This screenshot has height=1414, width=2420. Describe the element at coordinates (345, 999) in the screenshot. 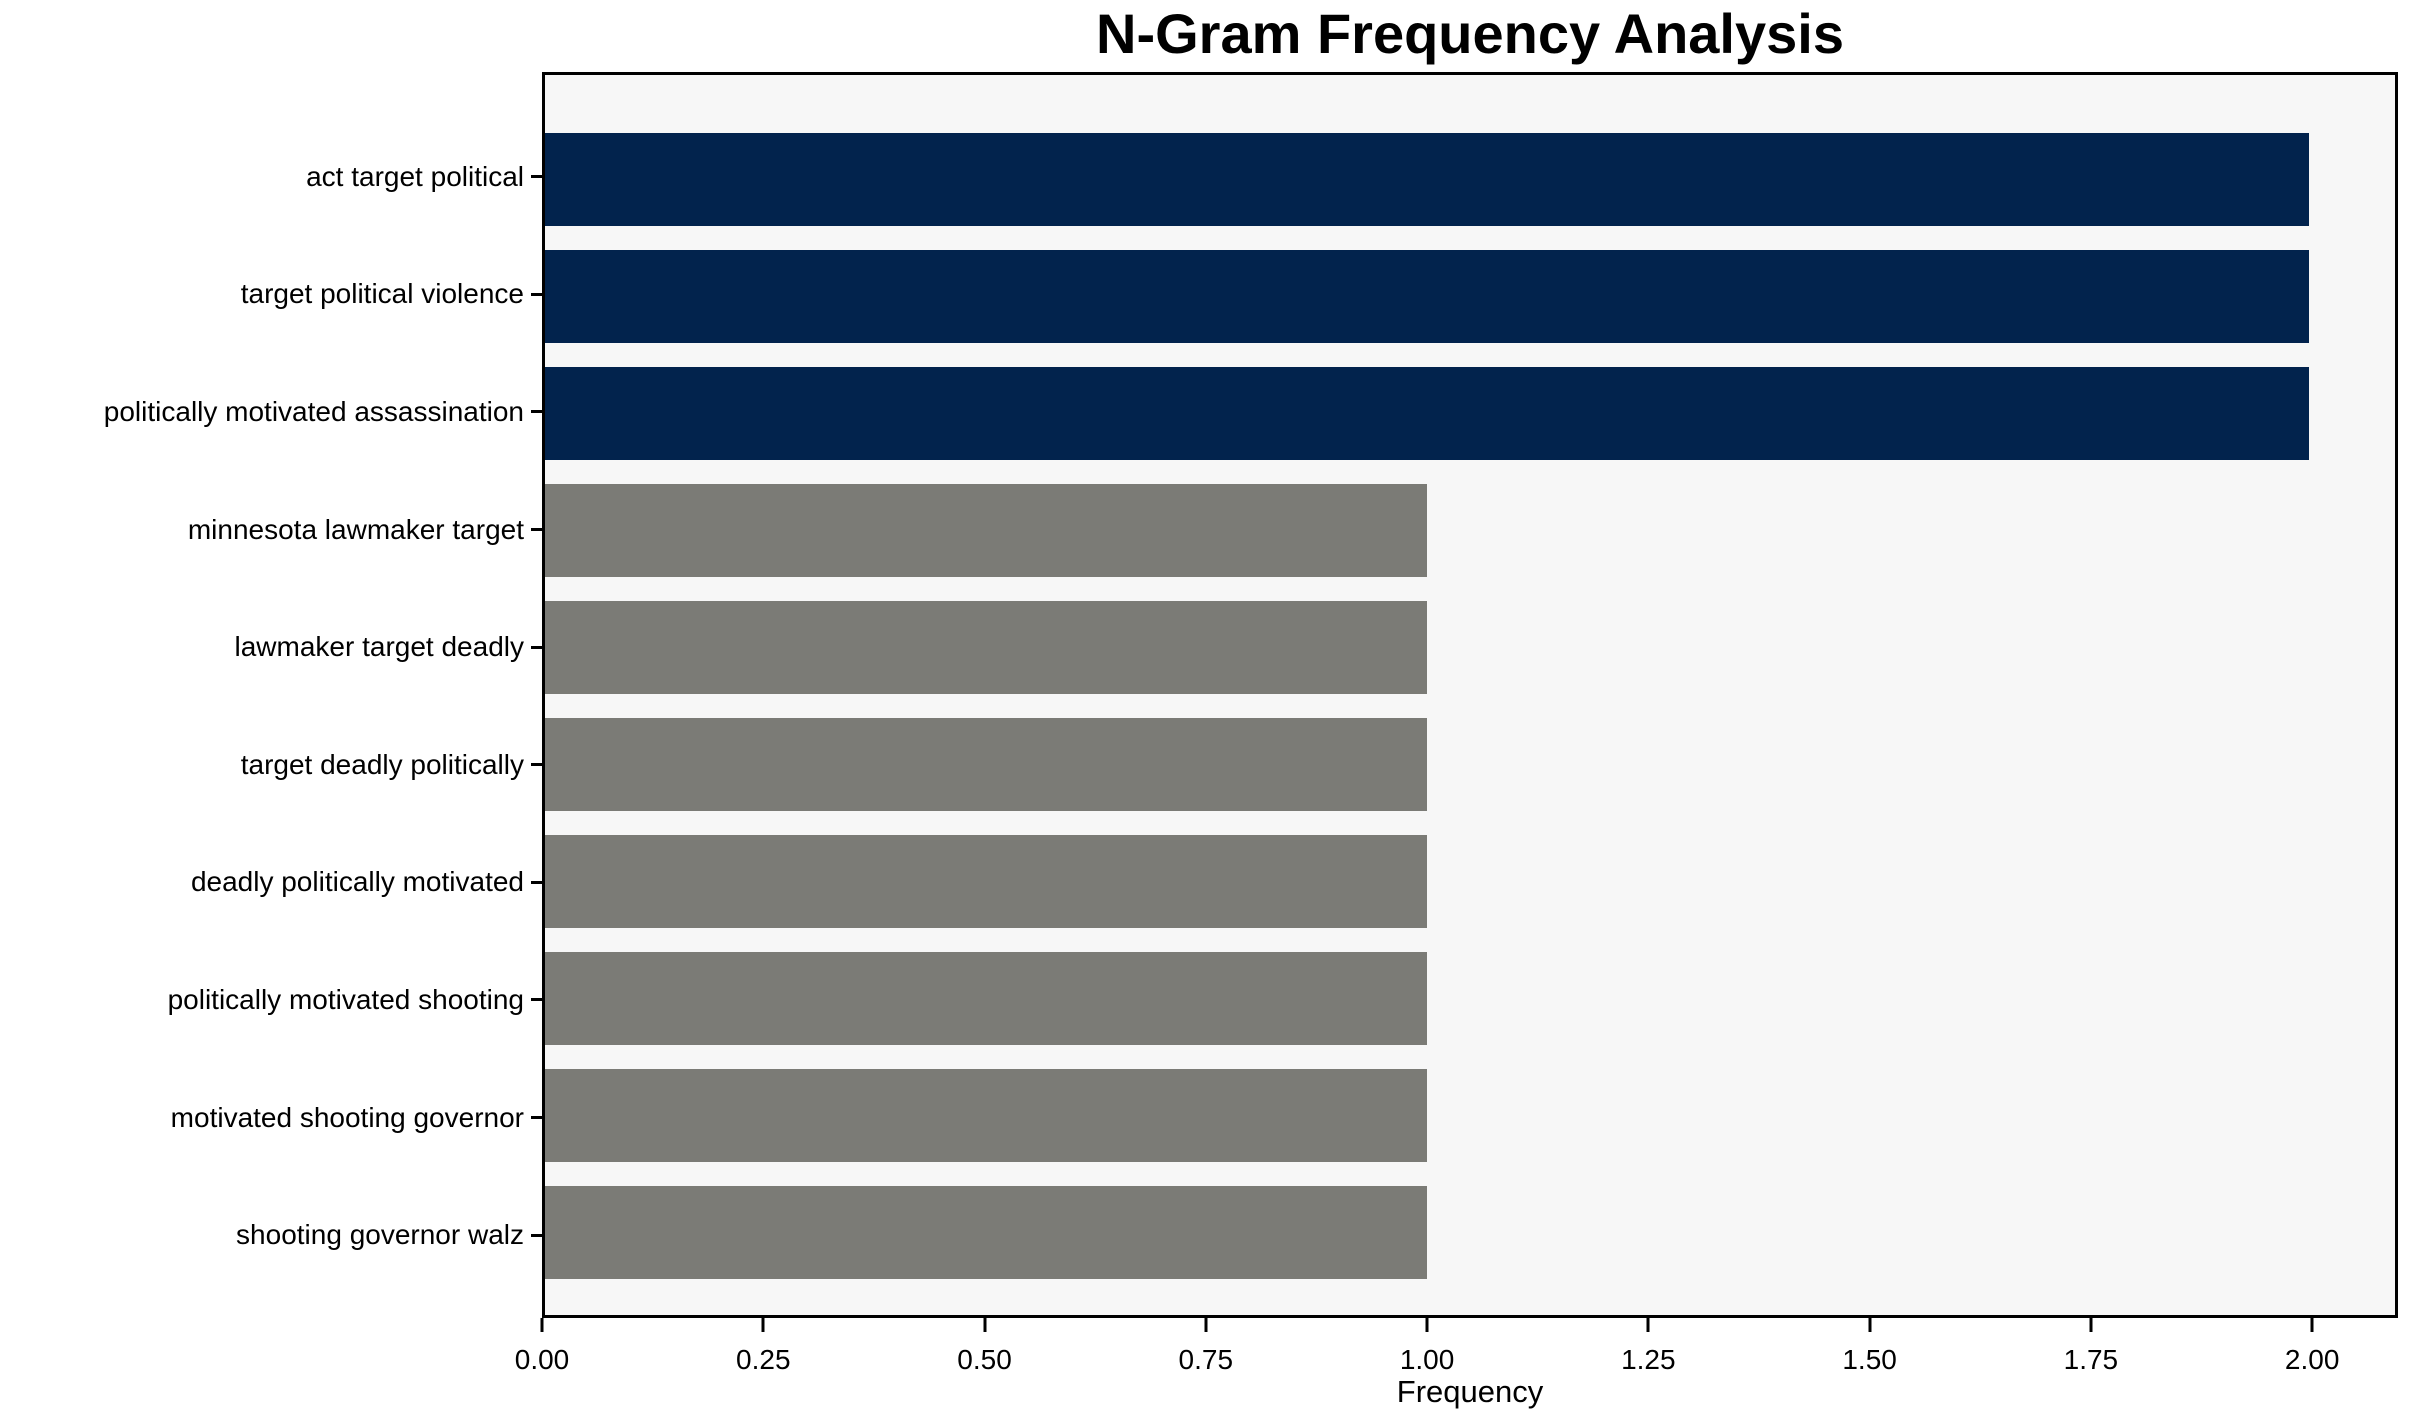

I see `y-tick-label: politically motivated shooting` at that location.